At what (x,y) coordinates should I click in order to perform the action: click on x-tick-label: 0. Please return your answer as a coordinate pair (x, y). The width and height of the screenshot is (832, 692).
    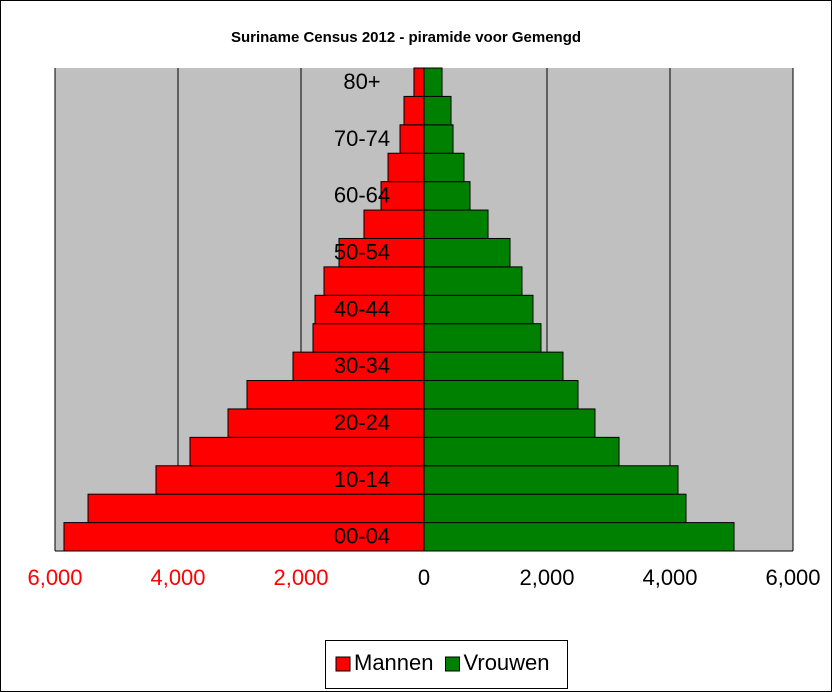
    Looking at the image, I should click on (424, 577).